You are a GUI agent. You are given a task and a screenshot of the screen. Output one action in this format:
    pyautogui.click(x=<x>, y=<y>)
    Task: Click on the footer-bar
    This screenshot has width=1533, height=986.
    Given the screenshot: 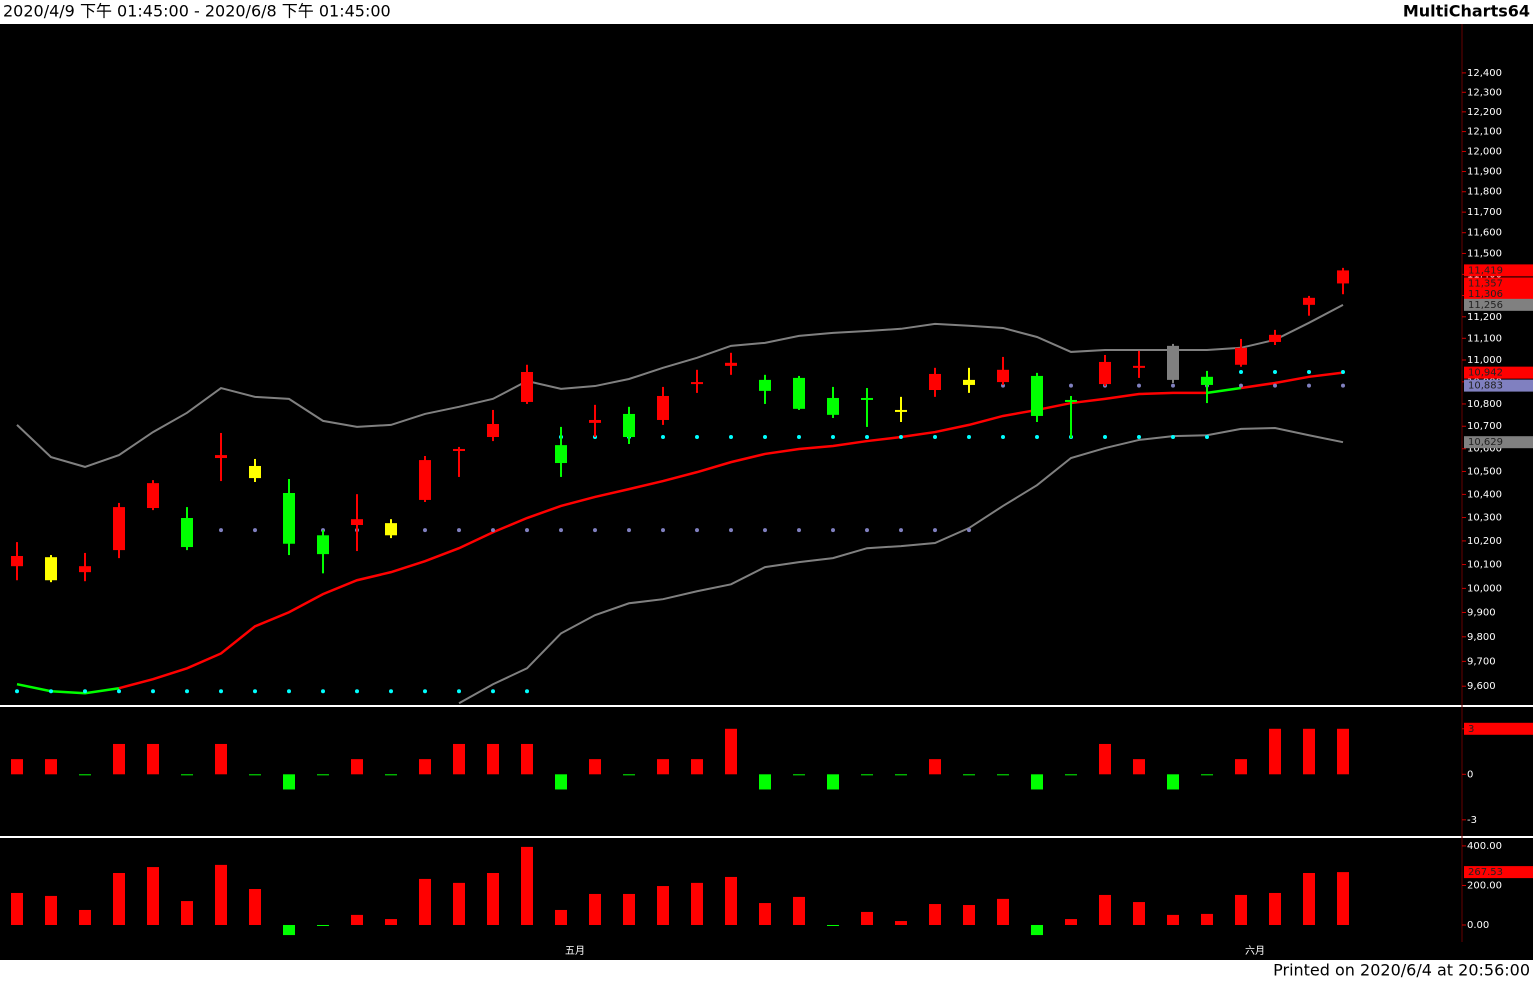 What is the action you would take?
    pyautogui.click(x=766, y=971)
    